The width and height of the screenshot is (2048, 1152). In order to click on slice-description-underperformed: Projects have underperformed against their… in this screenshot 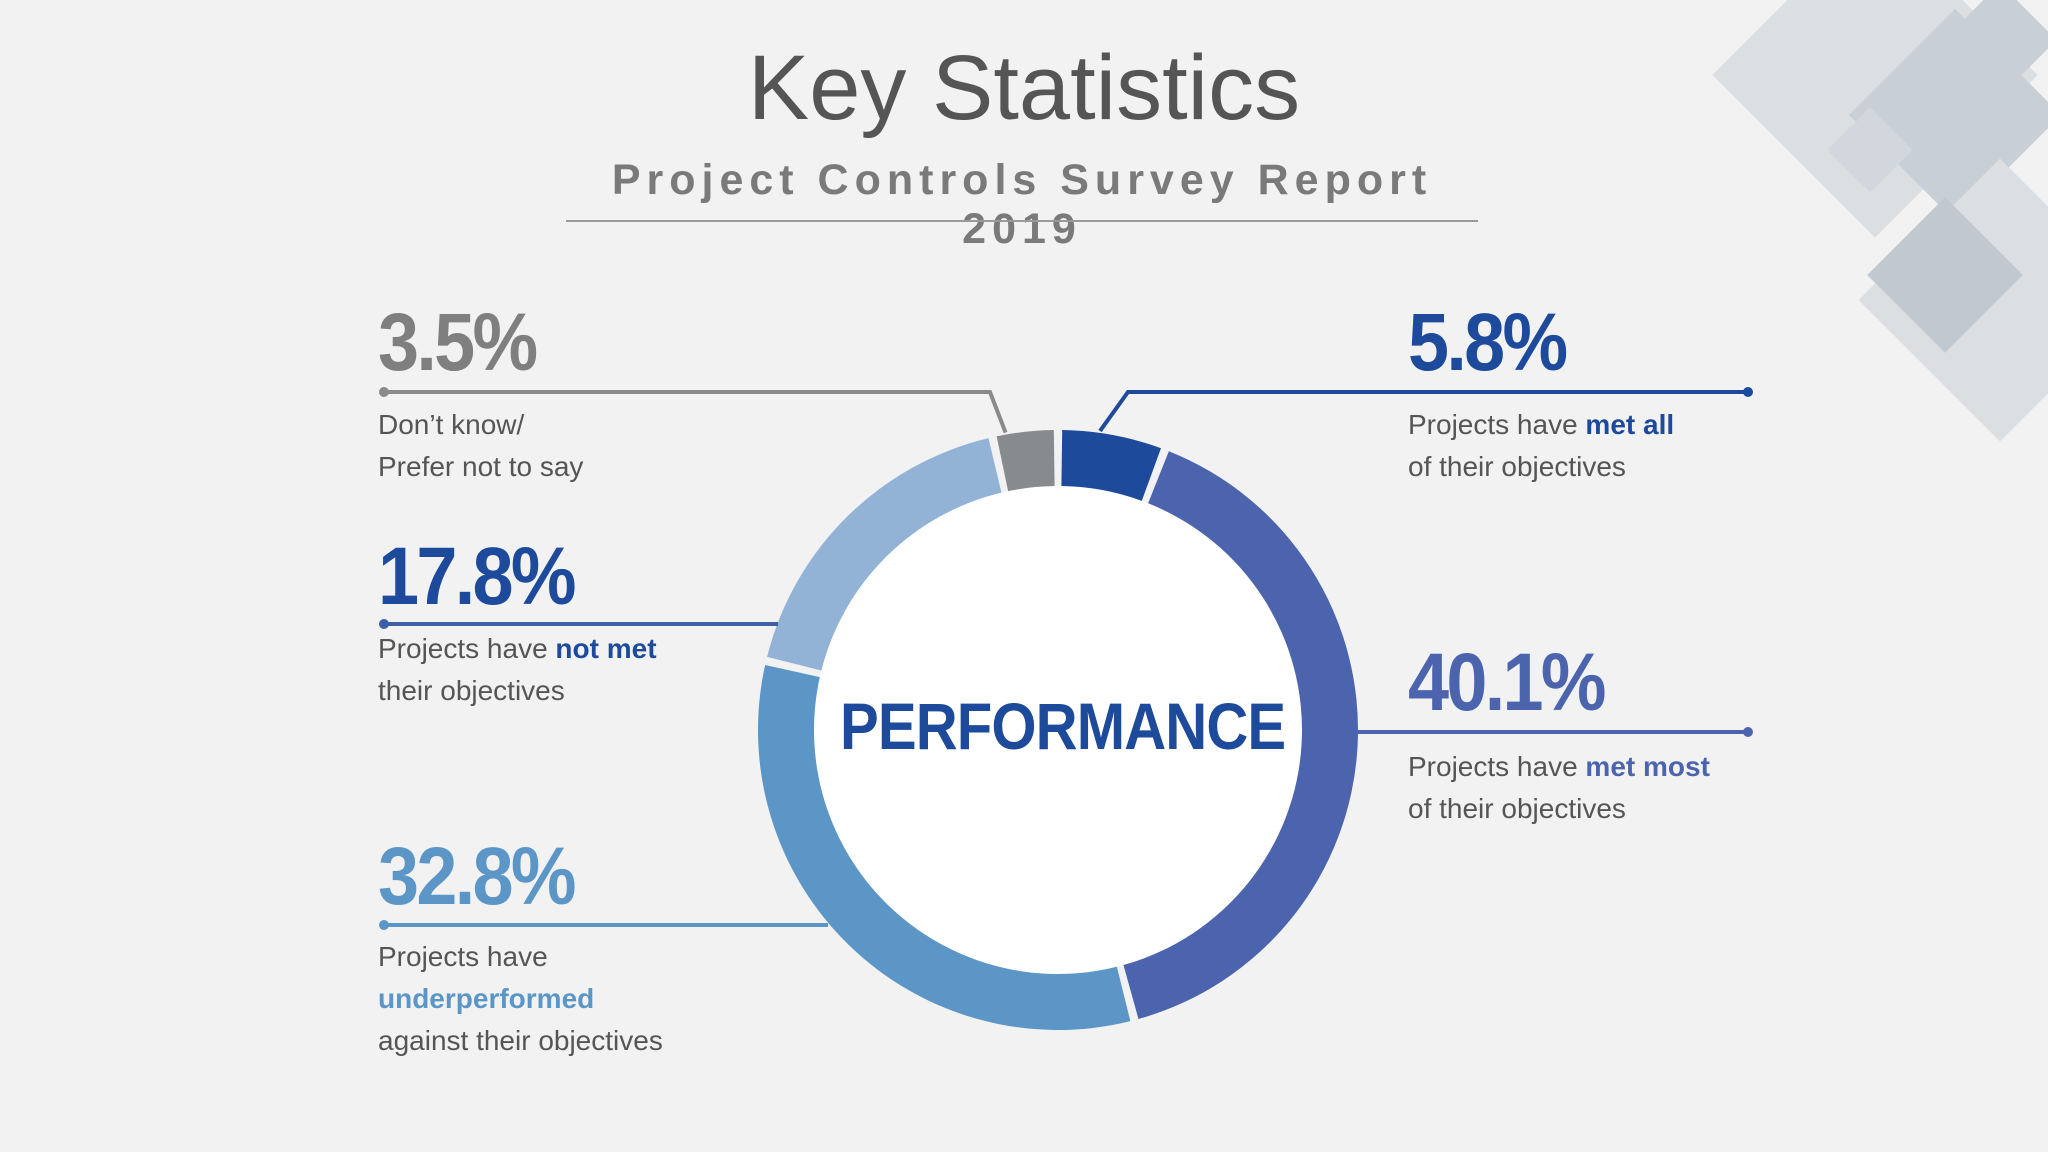, I will do `click(520, 999)`.